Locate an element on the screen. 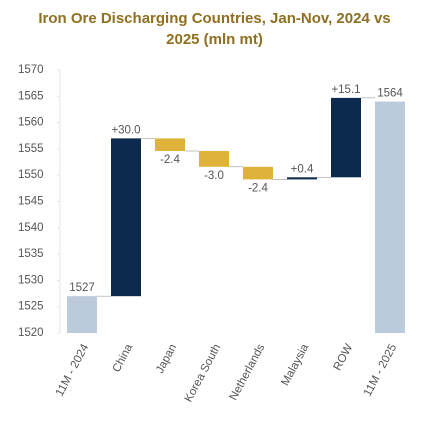  x-tick-label: 11M - 2024 is located at coordinates (73, 370).